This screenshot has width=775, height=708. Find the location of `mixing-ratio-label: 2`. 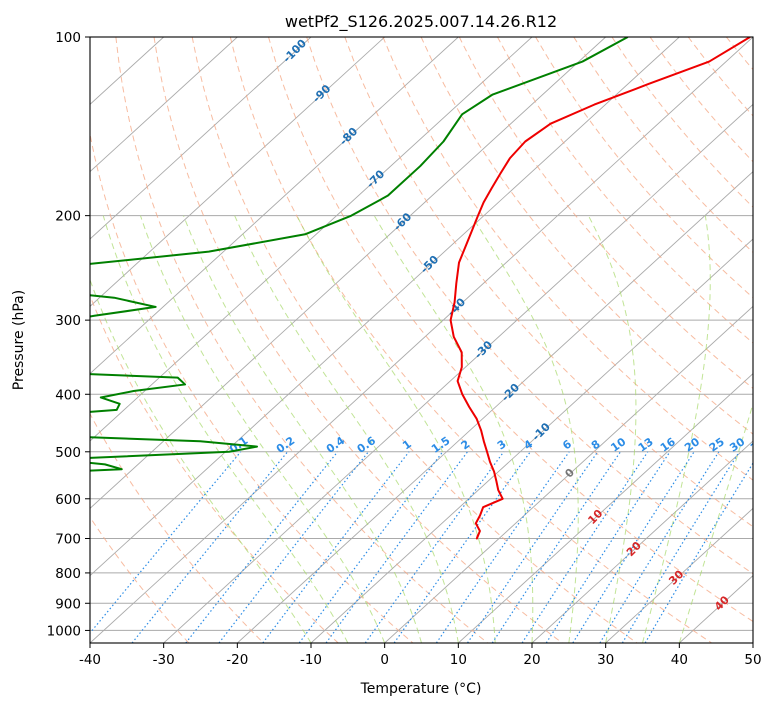

mixing-ratio-label: 2 is located at coordinates (466, 444).